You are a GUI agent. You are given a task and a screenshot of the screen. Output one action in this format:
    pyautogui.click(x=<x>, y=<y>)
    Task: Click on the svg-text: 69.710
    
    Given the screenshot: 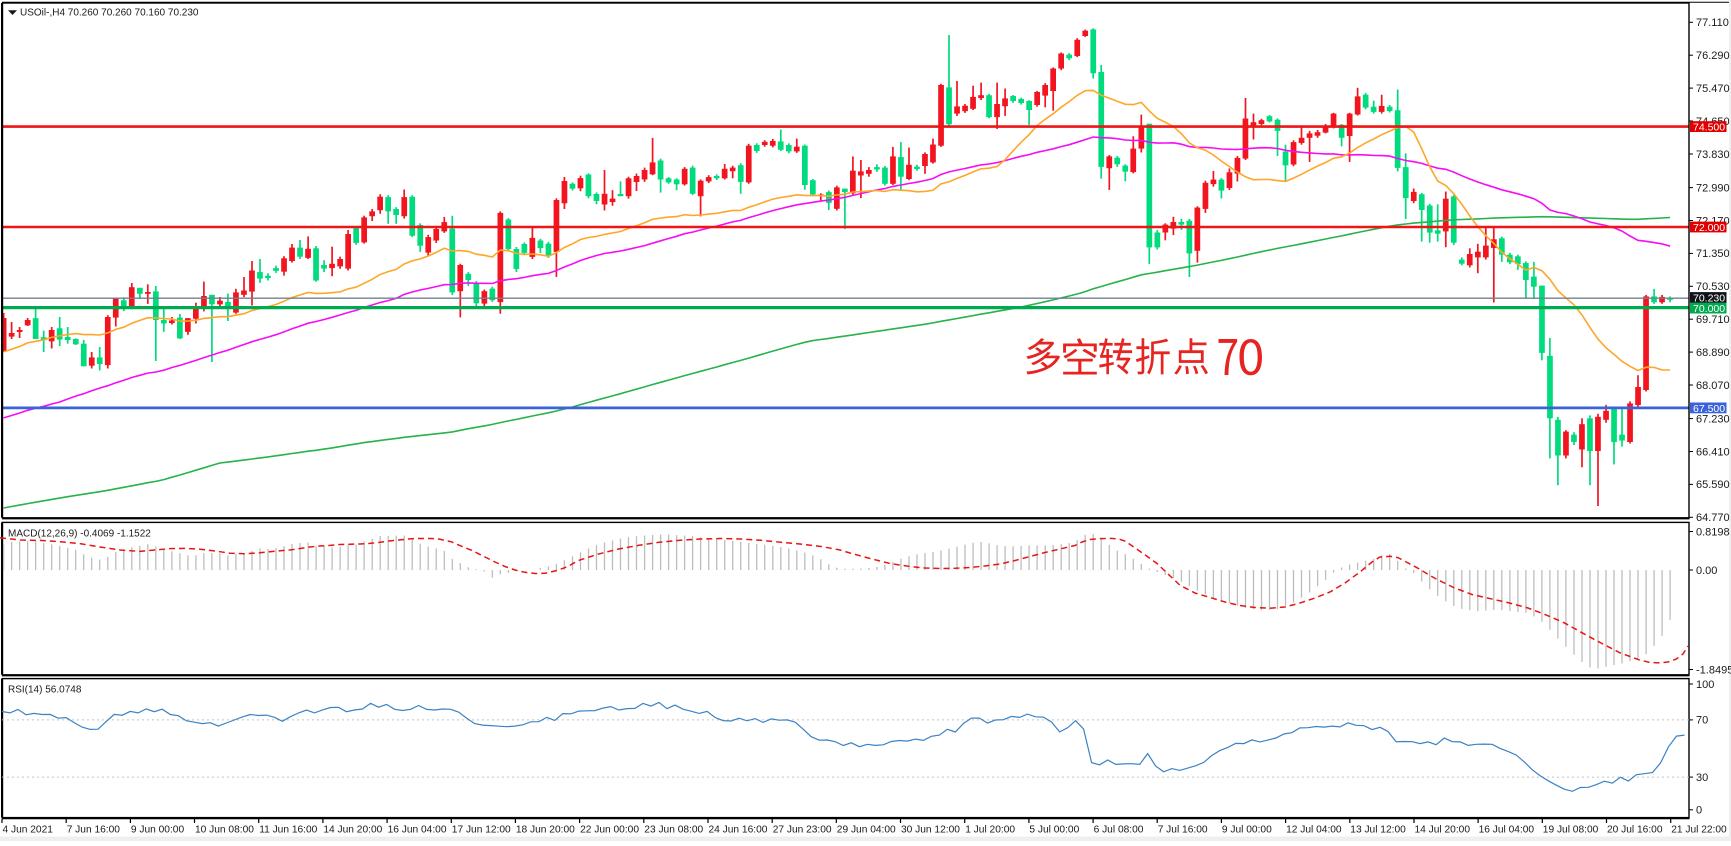 What is the action you would take?
    pyautogui.click(x=1713, y=320)
    